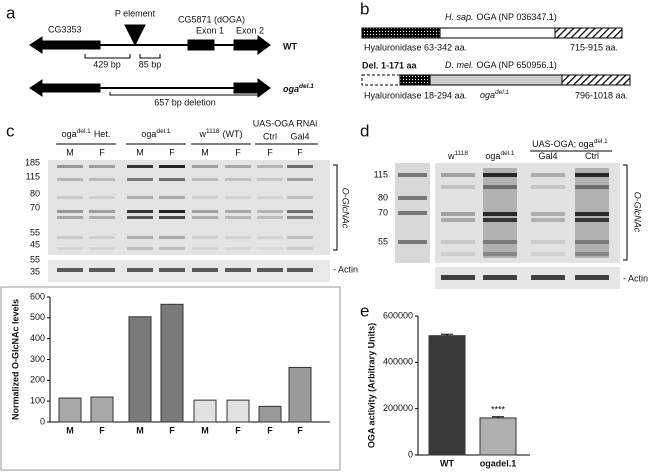 Image resolution: width=650 pixels, height=472 pixels. I want to click on gene-diagram, so click(150, 61).